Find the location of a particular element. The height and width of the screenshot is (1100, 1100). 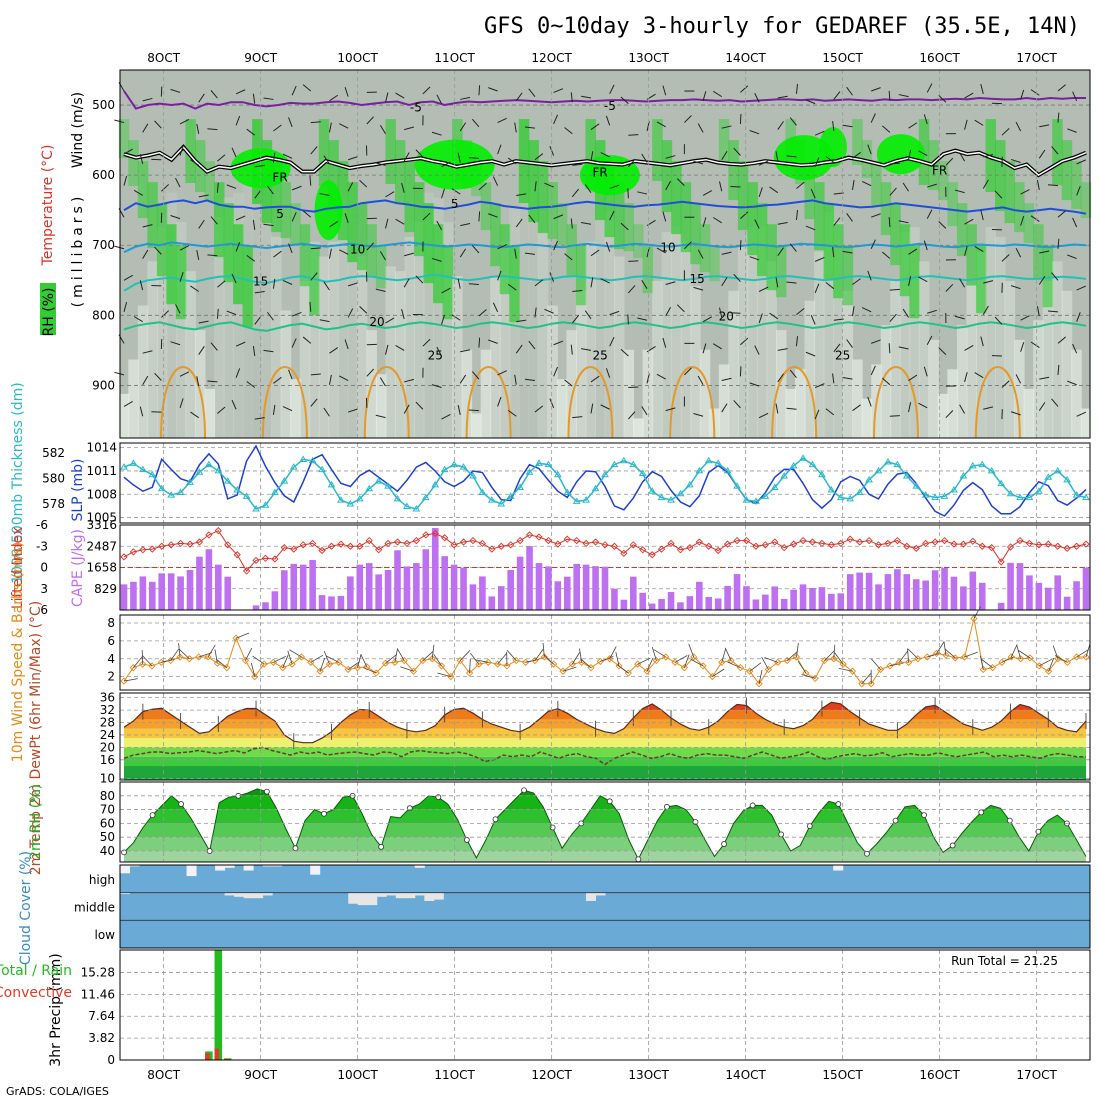

isotherm-freezing-inner is located at coordinates (605, 161).